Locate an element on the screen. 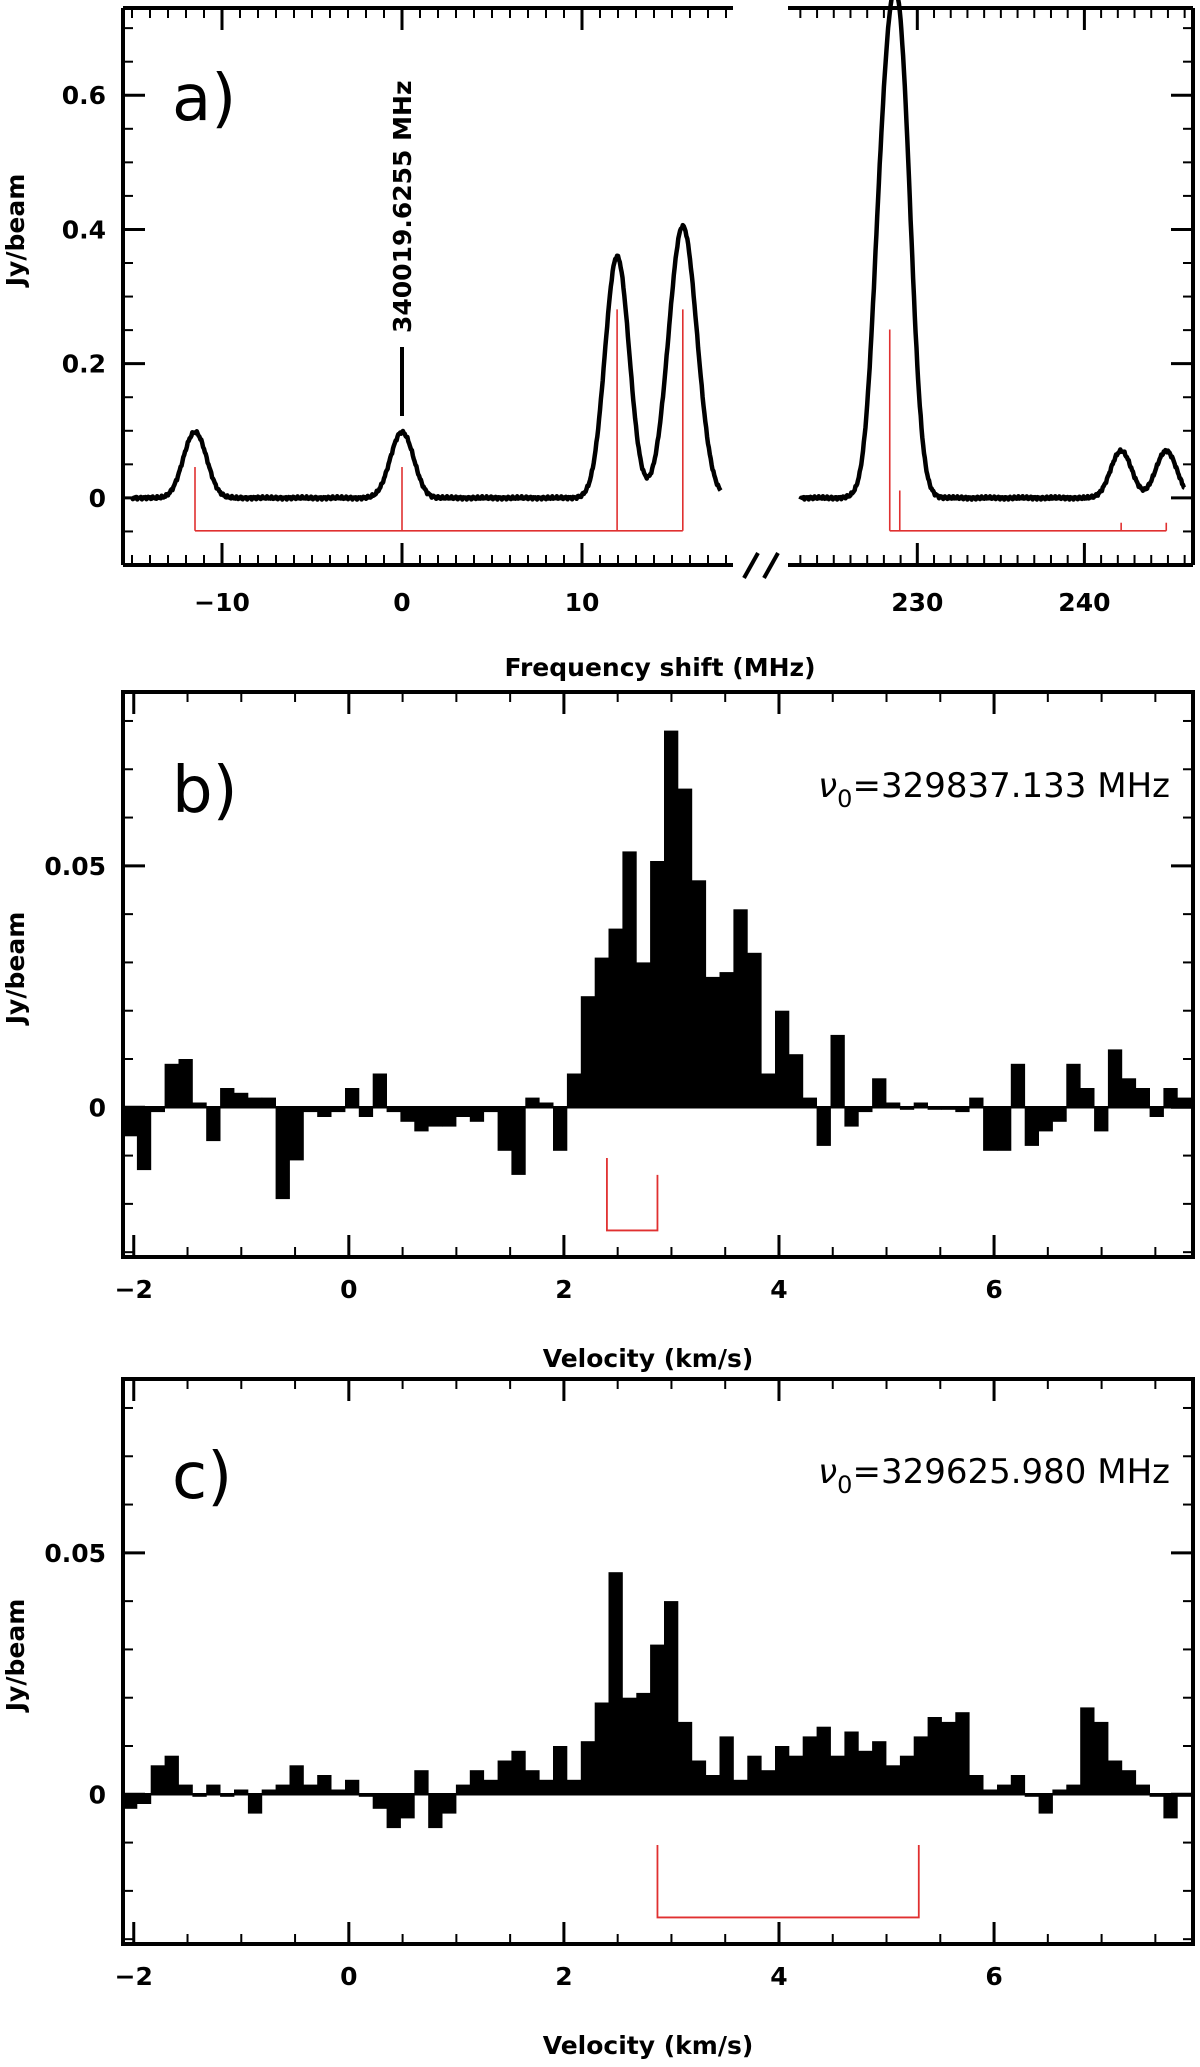 This screenshot has width=1200, height=2067. panel-a-xlabel: Frequency shift (MHz) is located at coordinates (659, 667).